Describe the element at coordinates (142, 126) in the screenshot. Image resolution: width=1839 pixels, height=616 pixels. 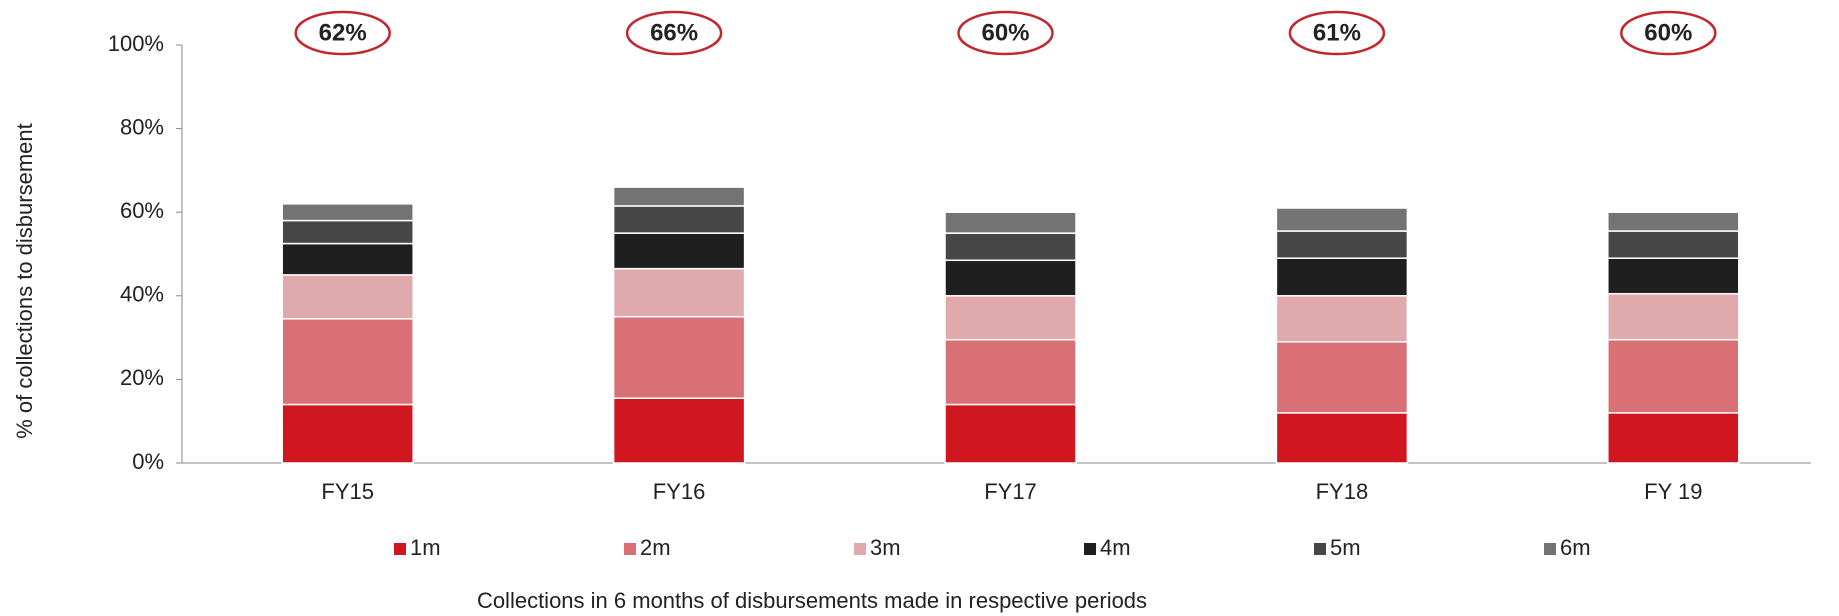
I see `y-tick-label: 80%` at that location.